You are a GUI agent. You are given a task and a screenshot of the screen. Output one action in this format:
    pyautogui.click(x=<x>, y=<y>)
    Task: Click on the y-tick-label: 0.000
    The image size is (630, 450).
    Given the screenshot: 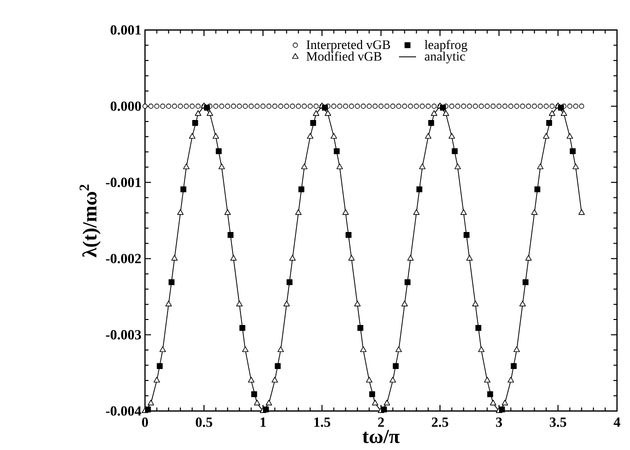 What is the action you would take?
    pyautogui.click(x=125, y=106)
    